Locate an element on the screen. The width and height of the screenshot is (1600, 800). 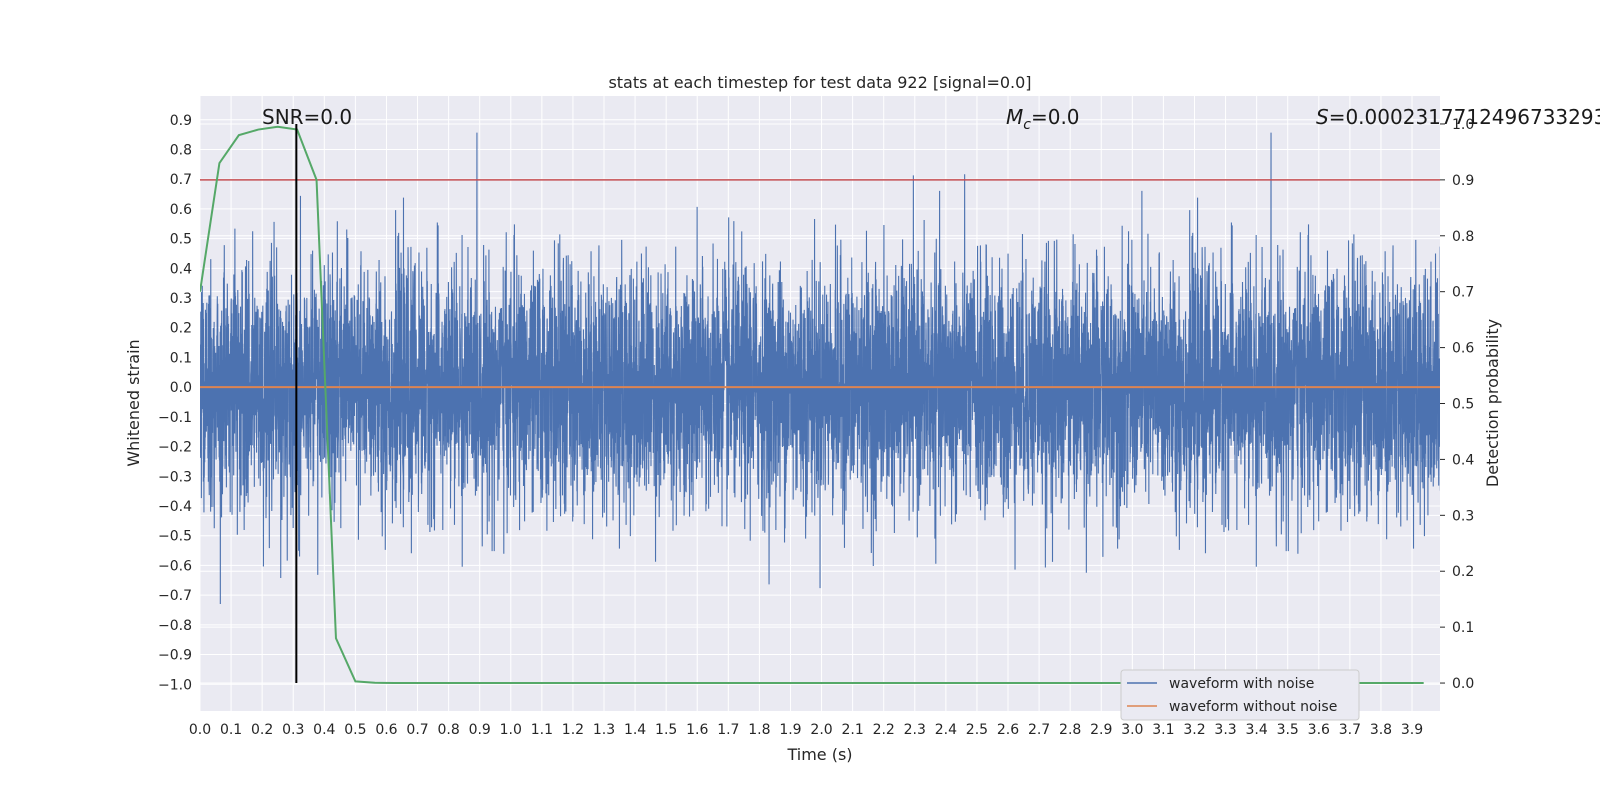
x-tick-label: 2.3 is located at coordinates (915, 730).